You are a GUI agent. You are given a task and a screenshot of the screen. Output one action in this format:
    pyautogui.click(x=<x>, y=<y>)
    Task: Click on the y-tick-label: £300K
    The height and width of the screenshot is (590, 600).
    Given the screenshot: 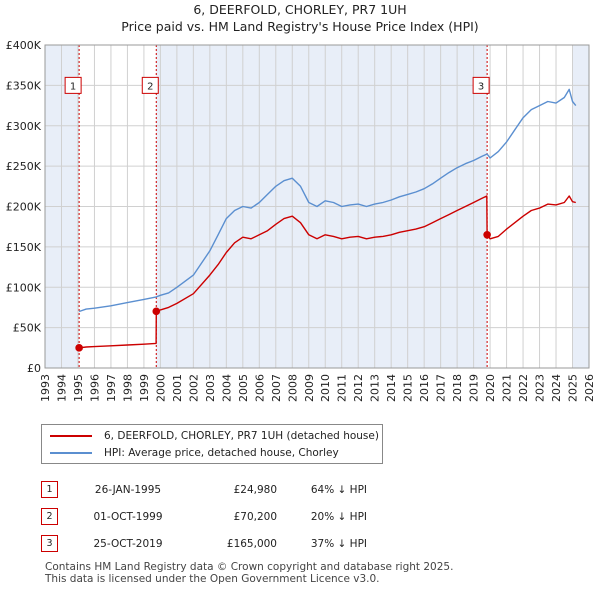 What is the action you would take?
    pyautogui.click(x=24, y=126)
    